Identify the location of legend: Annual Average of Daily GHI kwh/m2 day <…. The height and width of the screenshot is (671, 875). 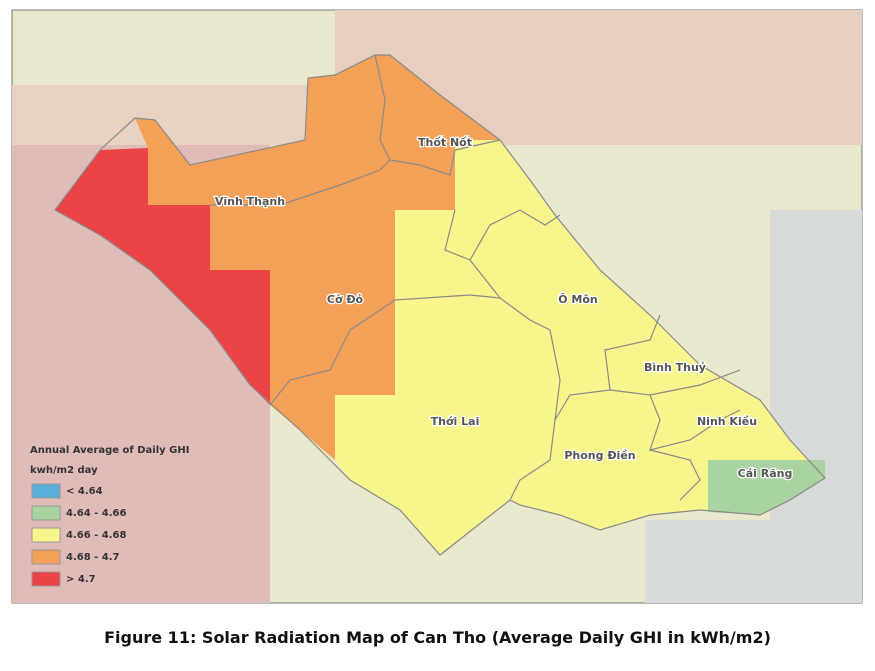
(109, 516).